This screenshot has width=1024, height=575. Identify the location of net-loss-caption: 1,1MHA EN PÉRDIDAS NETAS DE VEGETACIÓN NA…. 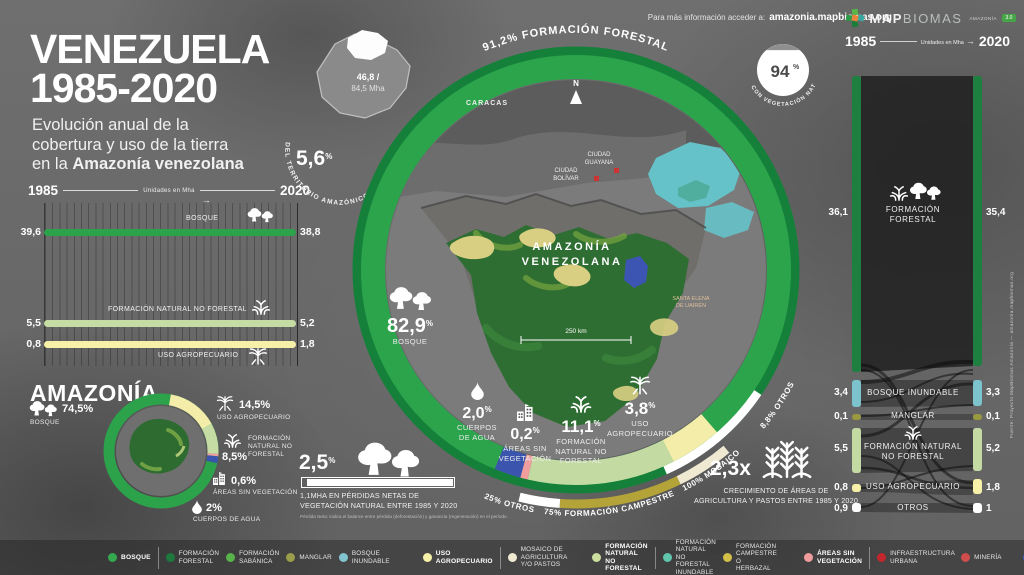
(379, 500).